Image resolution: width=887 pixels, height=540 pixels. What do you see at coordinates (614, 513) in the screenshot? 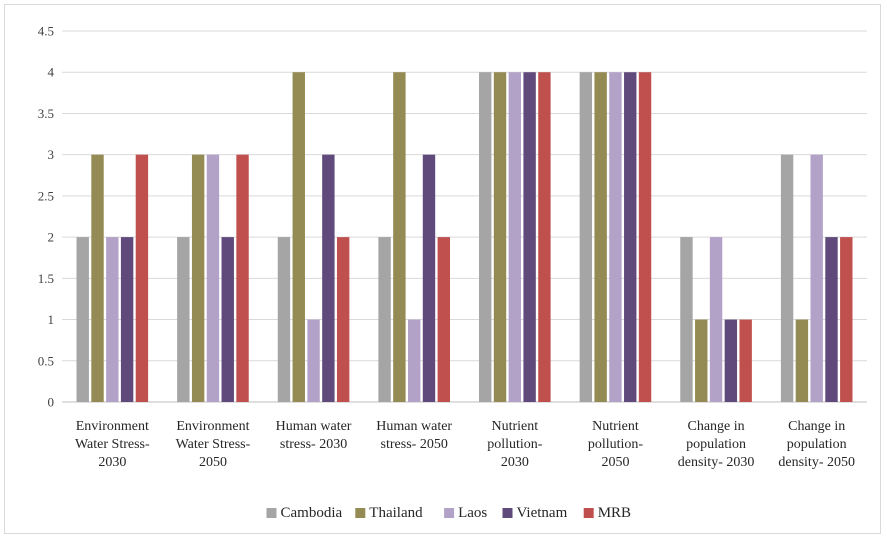
I see `legend-label-mrb: MRB` at bounding box center [614, 513].